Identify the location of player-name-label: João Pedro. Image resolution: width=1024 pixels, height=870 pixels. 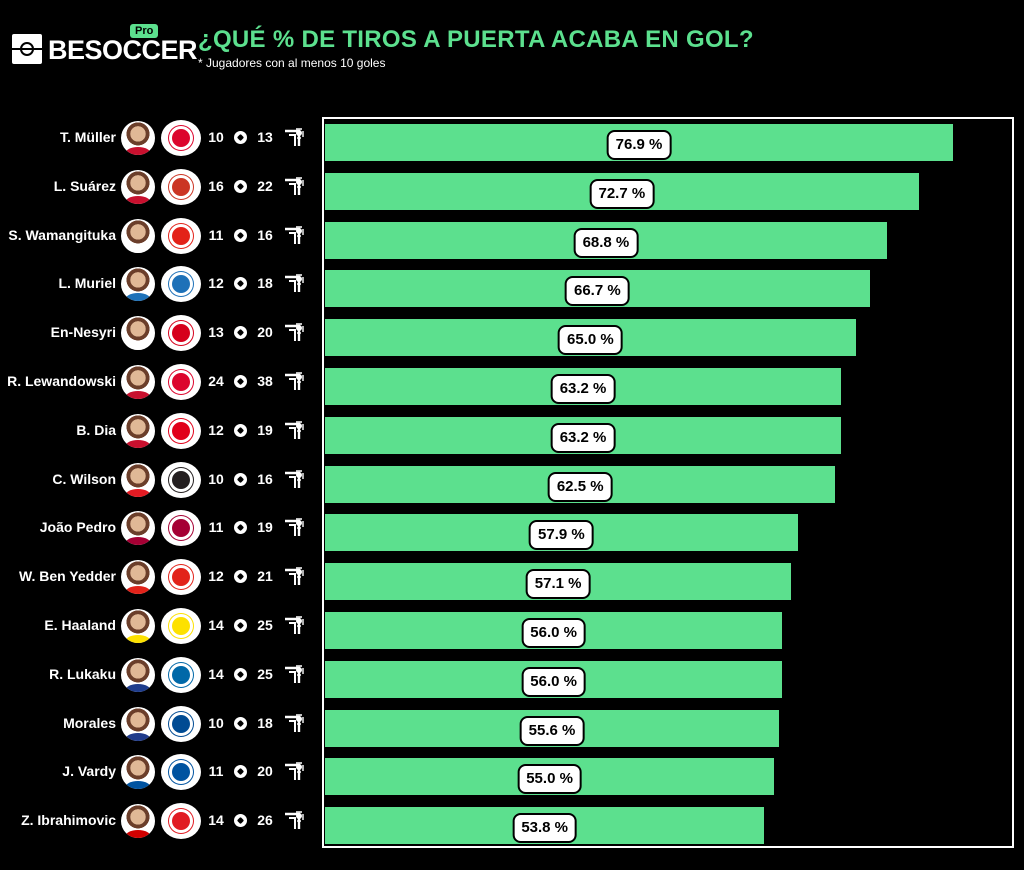
(77, 527).